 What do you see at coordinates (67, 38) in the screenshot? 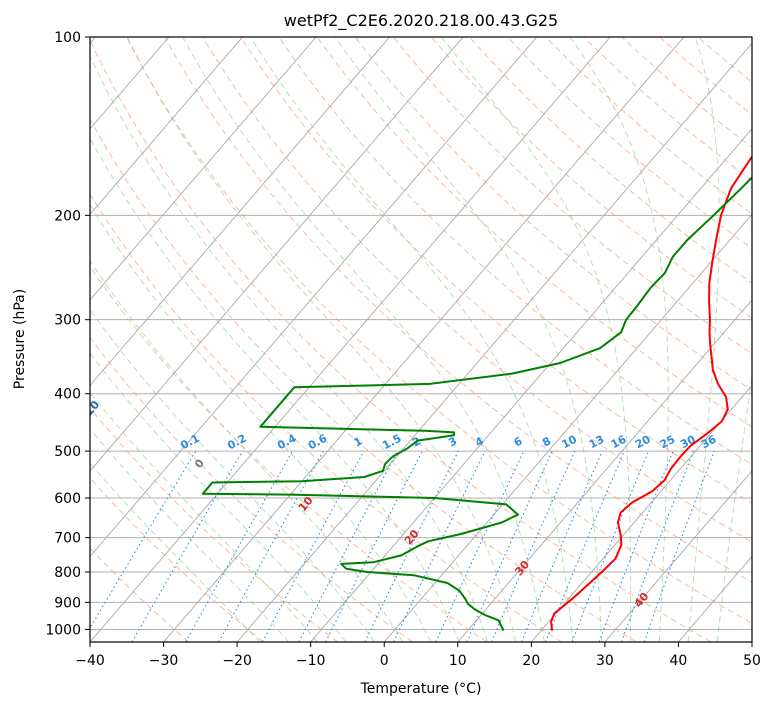
I see `y-tick-label: 100` at bounding box center [67, 38].